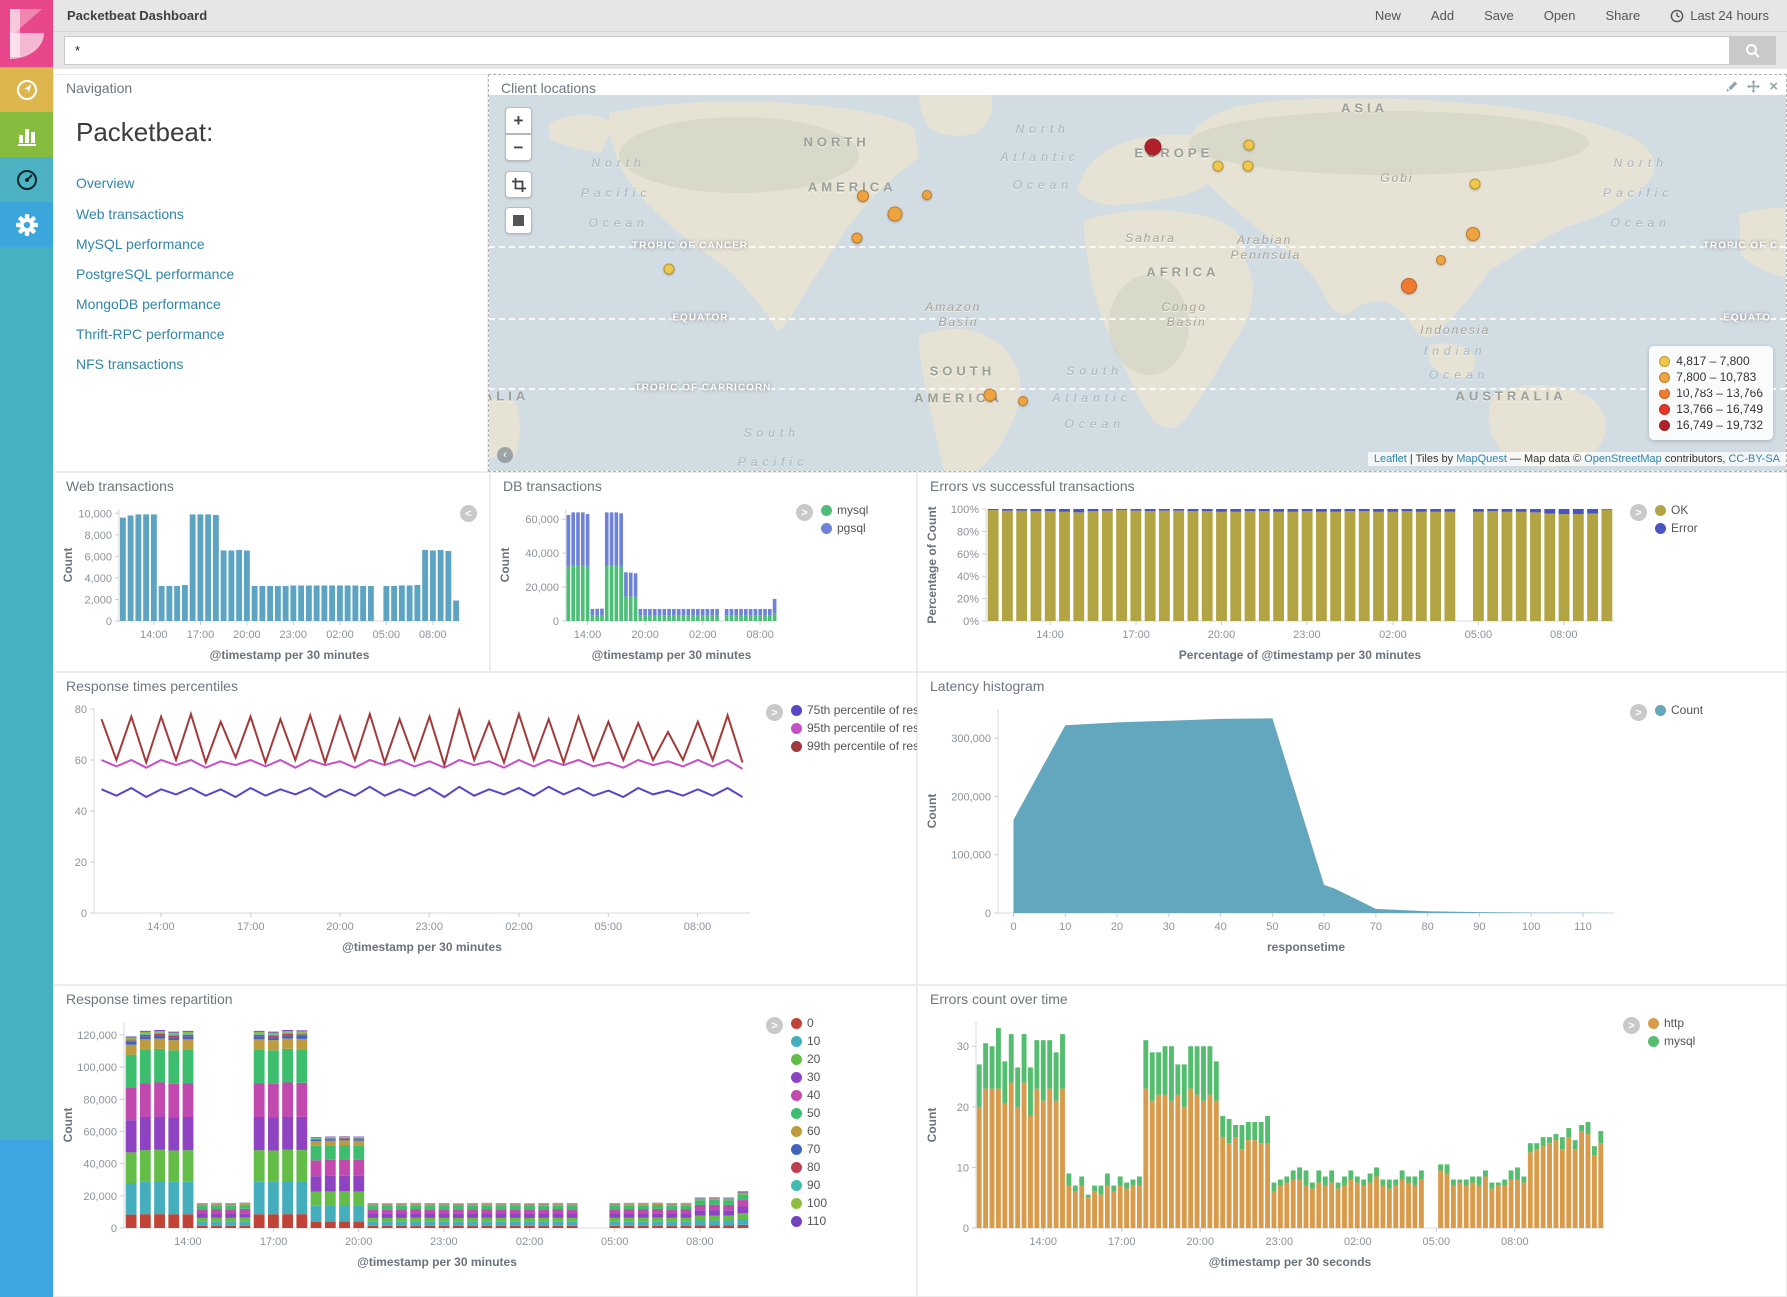  I want to click on legend-item: 40, so click(809, 1095).